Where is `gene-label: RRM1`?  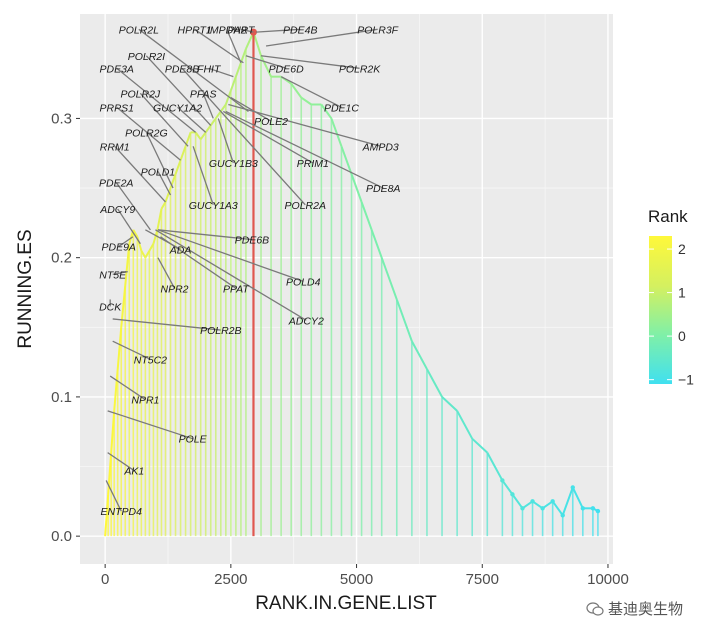
gene-label: RRM1 is located at coordinates (115, 147).